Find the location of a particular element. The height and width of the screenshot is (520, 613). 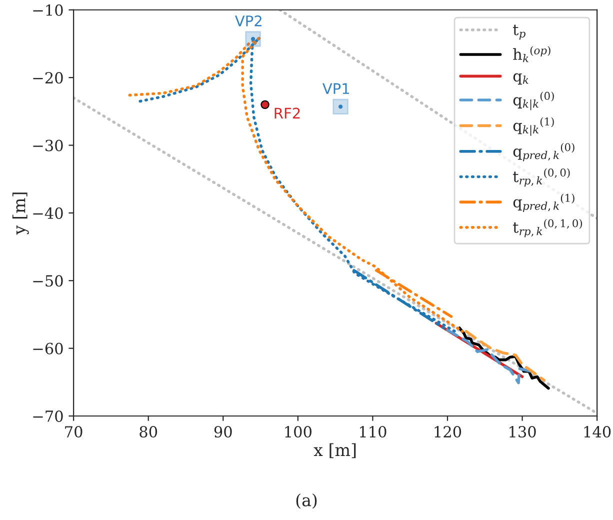

series-label: VP2 is located at coordinates (248, 20).